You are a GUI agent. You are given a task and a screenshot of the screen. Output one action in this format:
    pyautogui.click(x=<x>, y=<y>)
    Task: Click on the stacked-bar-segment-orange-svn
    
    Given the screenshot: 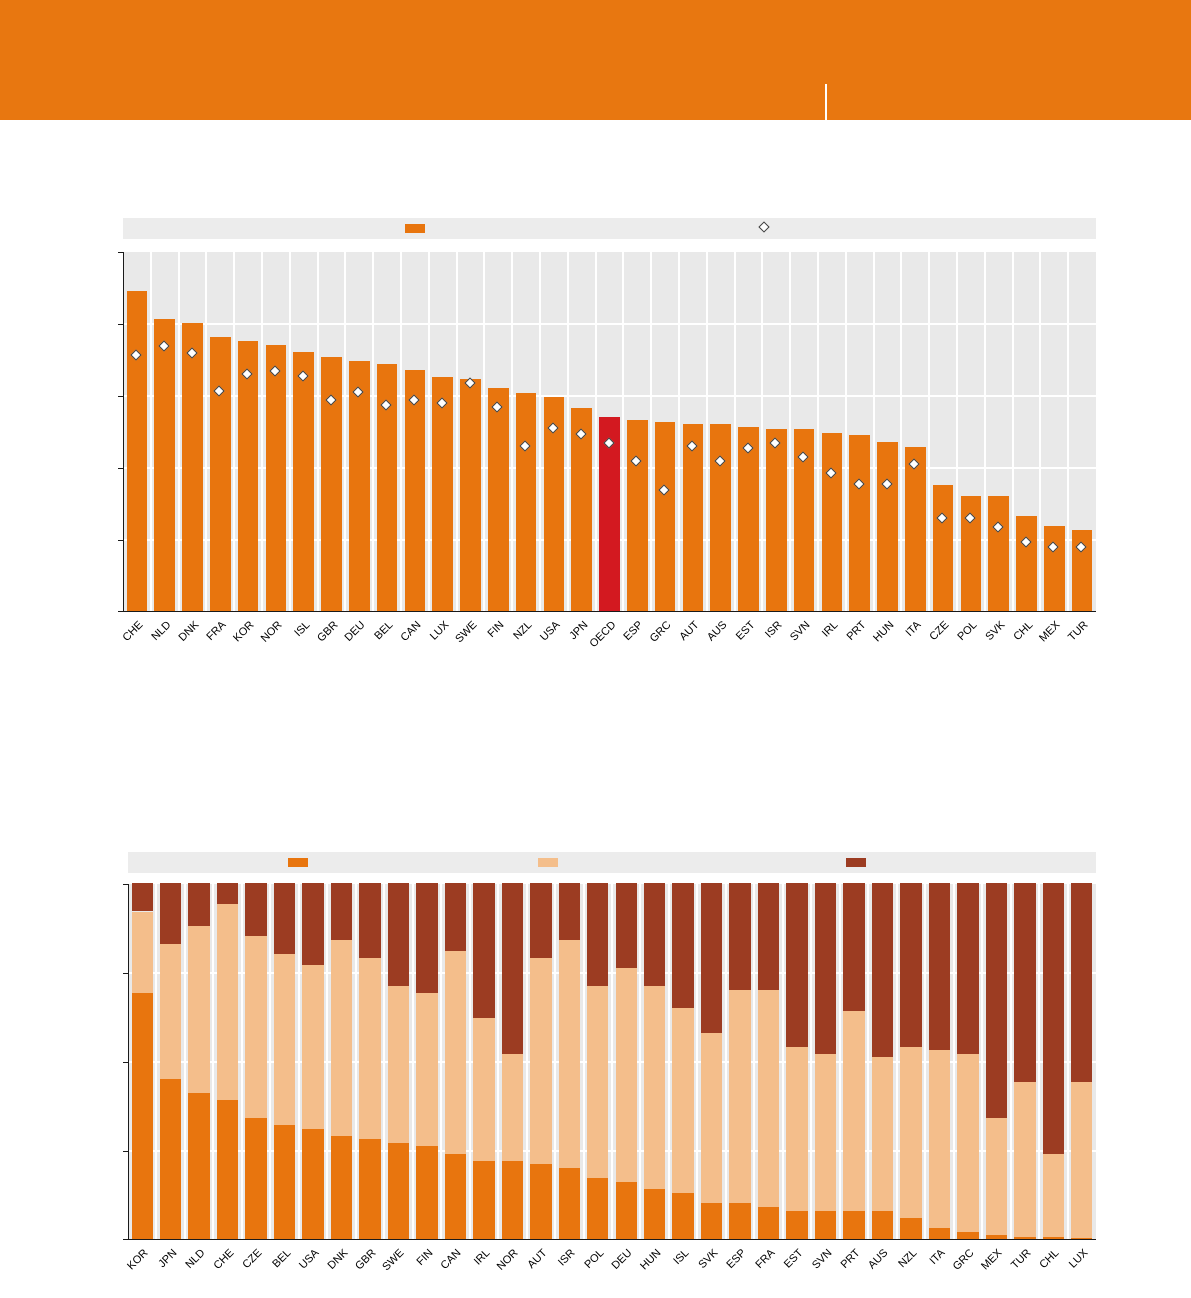 What is the action you would take?
    pyautogui.click(x=825, y=1224)
    